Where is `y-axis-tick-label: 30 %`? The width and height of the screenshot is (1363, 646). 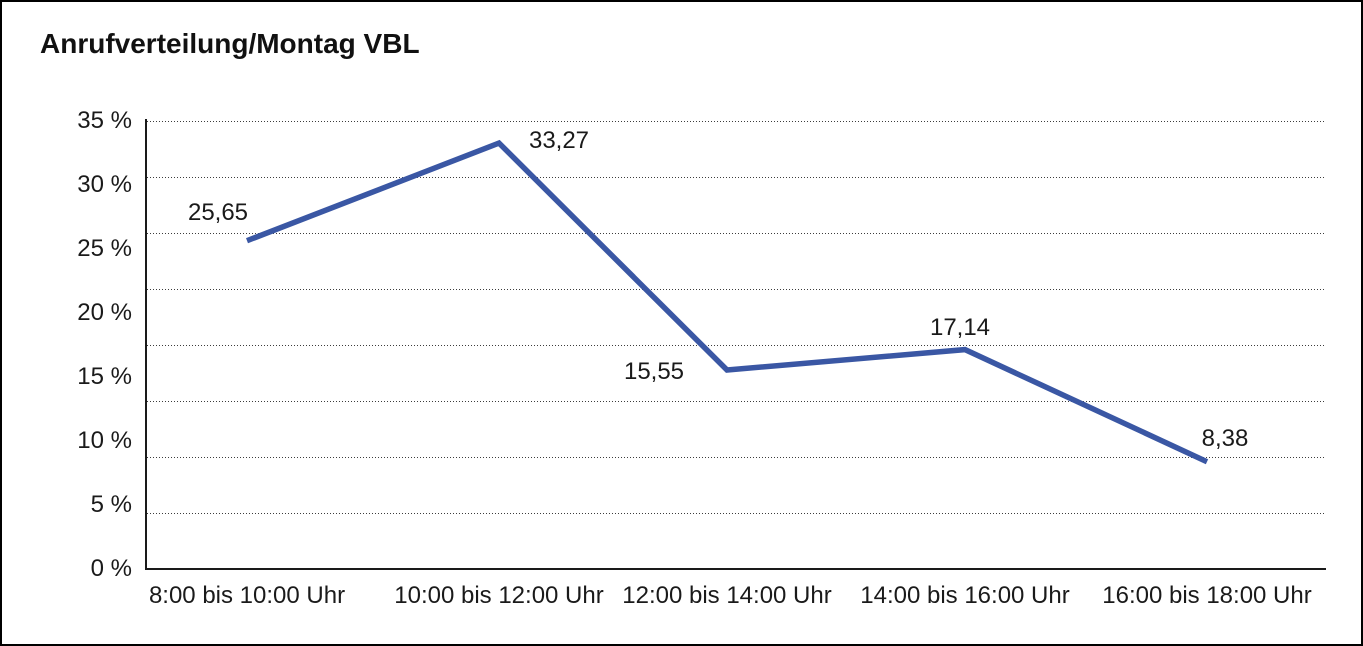
y-axis-tick-label: 30 % is located at coordinates (104, 184).